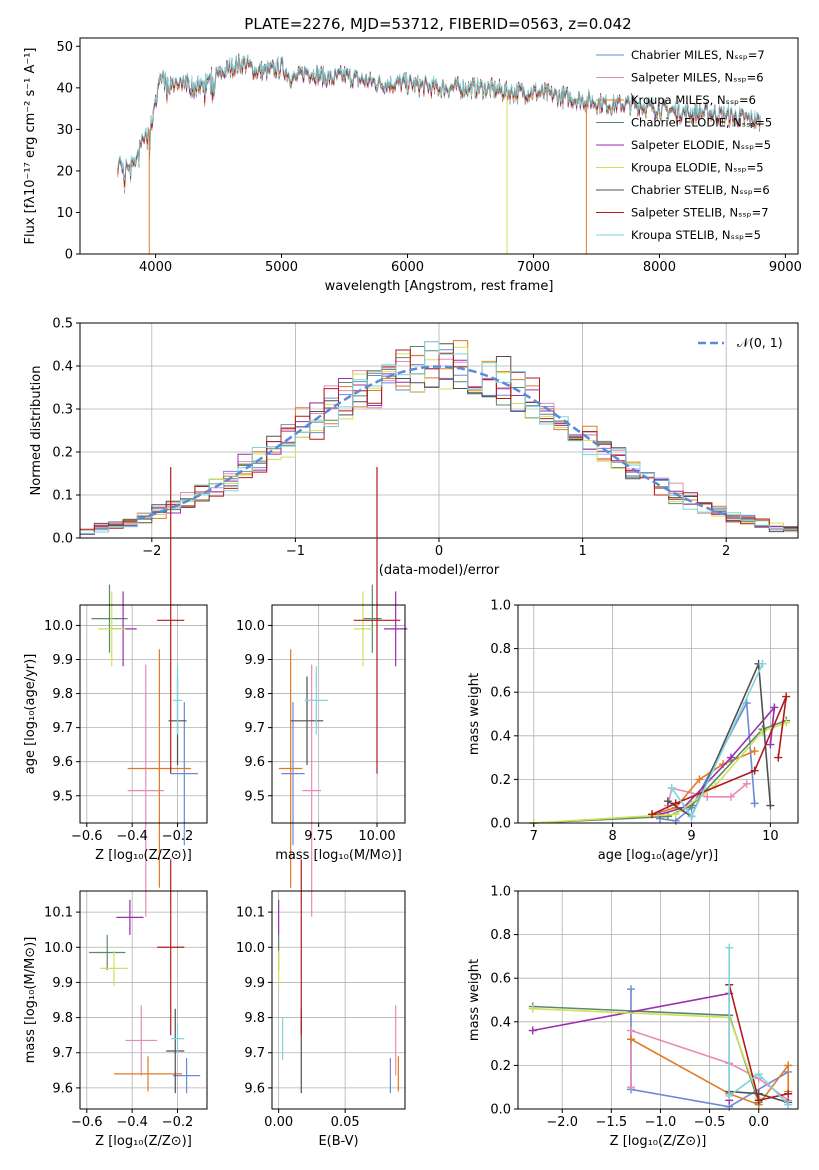 This screenshot has width=819, height=1170. I want to click on y-axis-label: mass [log₁₀(M/M⊙)], so click(30, 1000).